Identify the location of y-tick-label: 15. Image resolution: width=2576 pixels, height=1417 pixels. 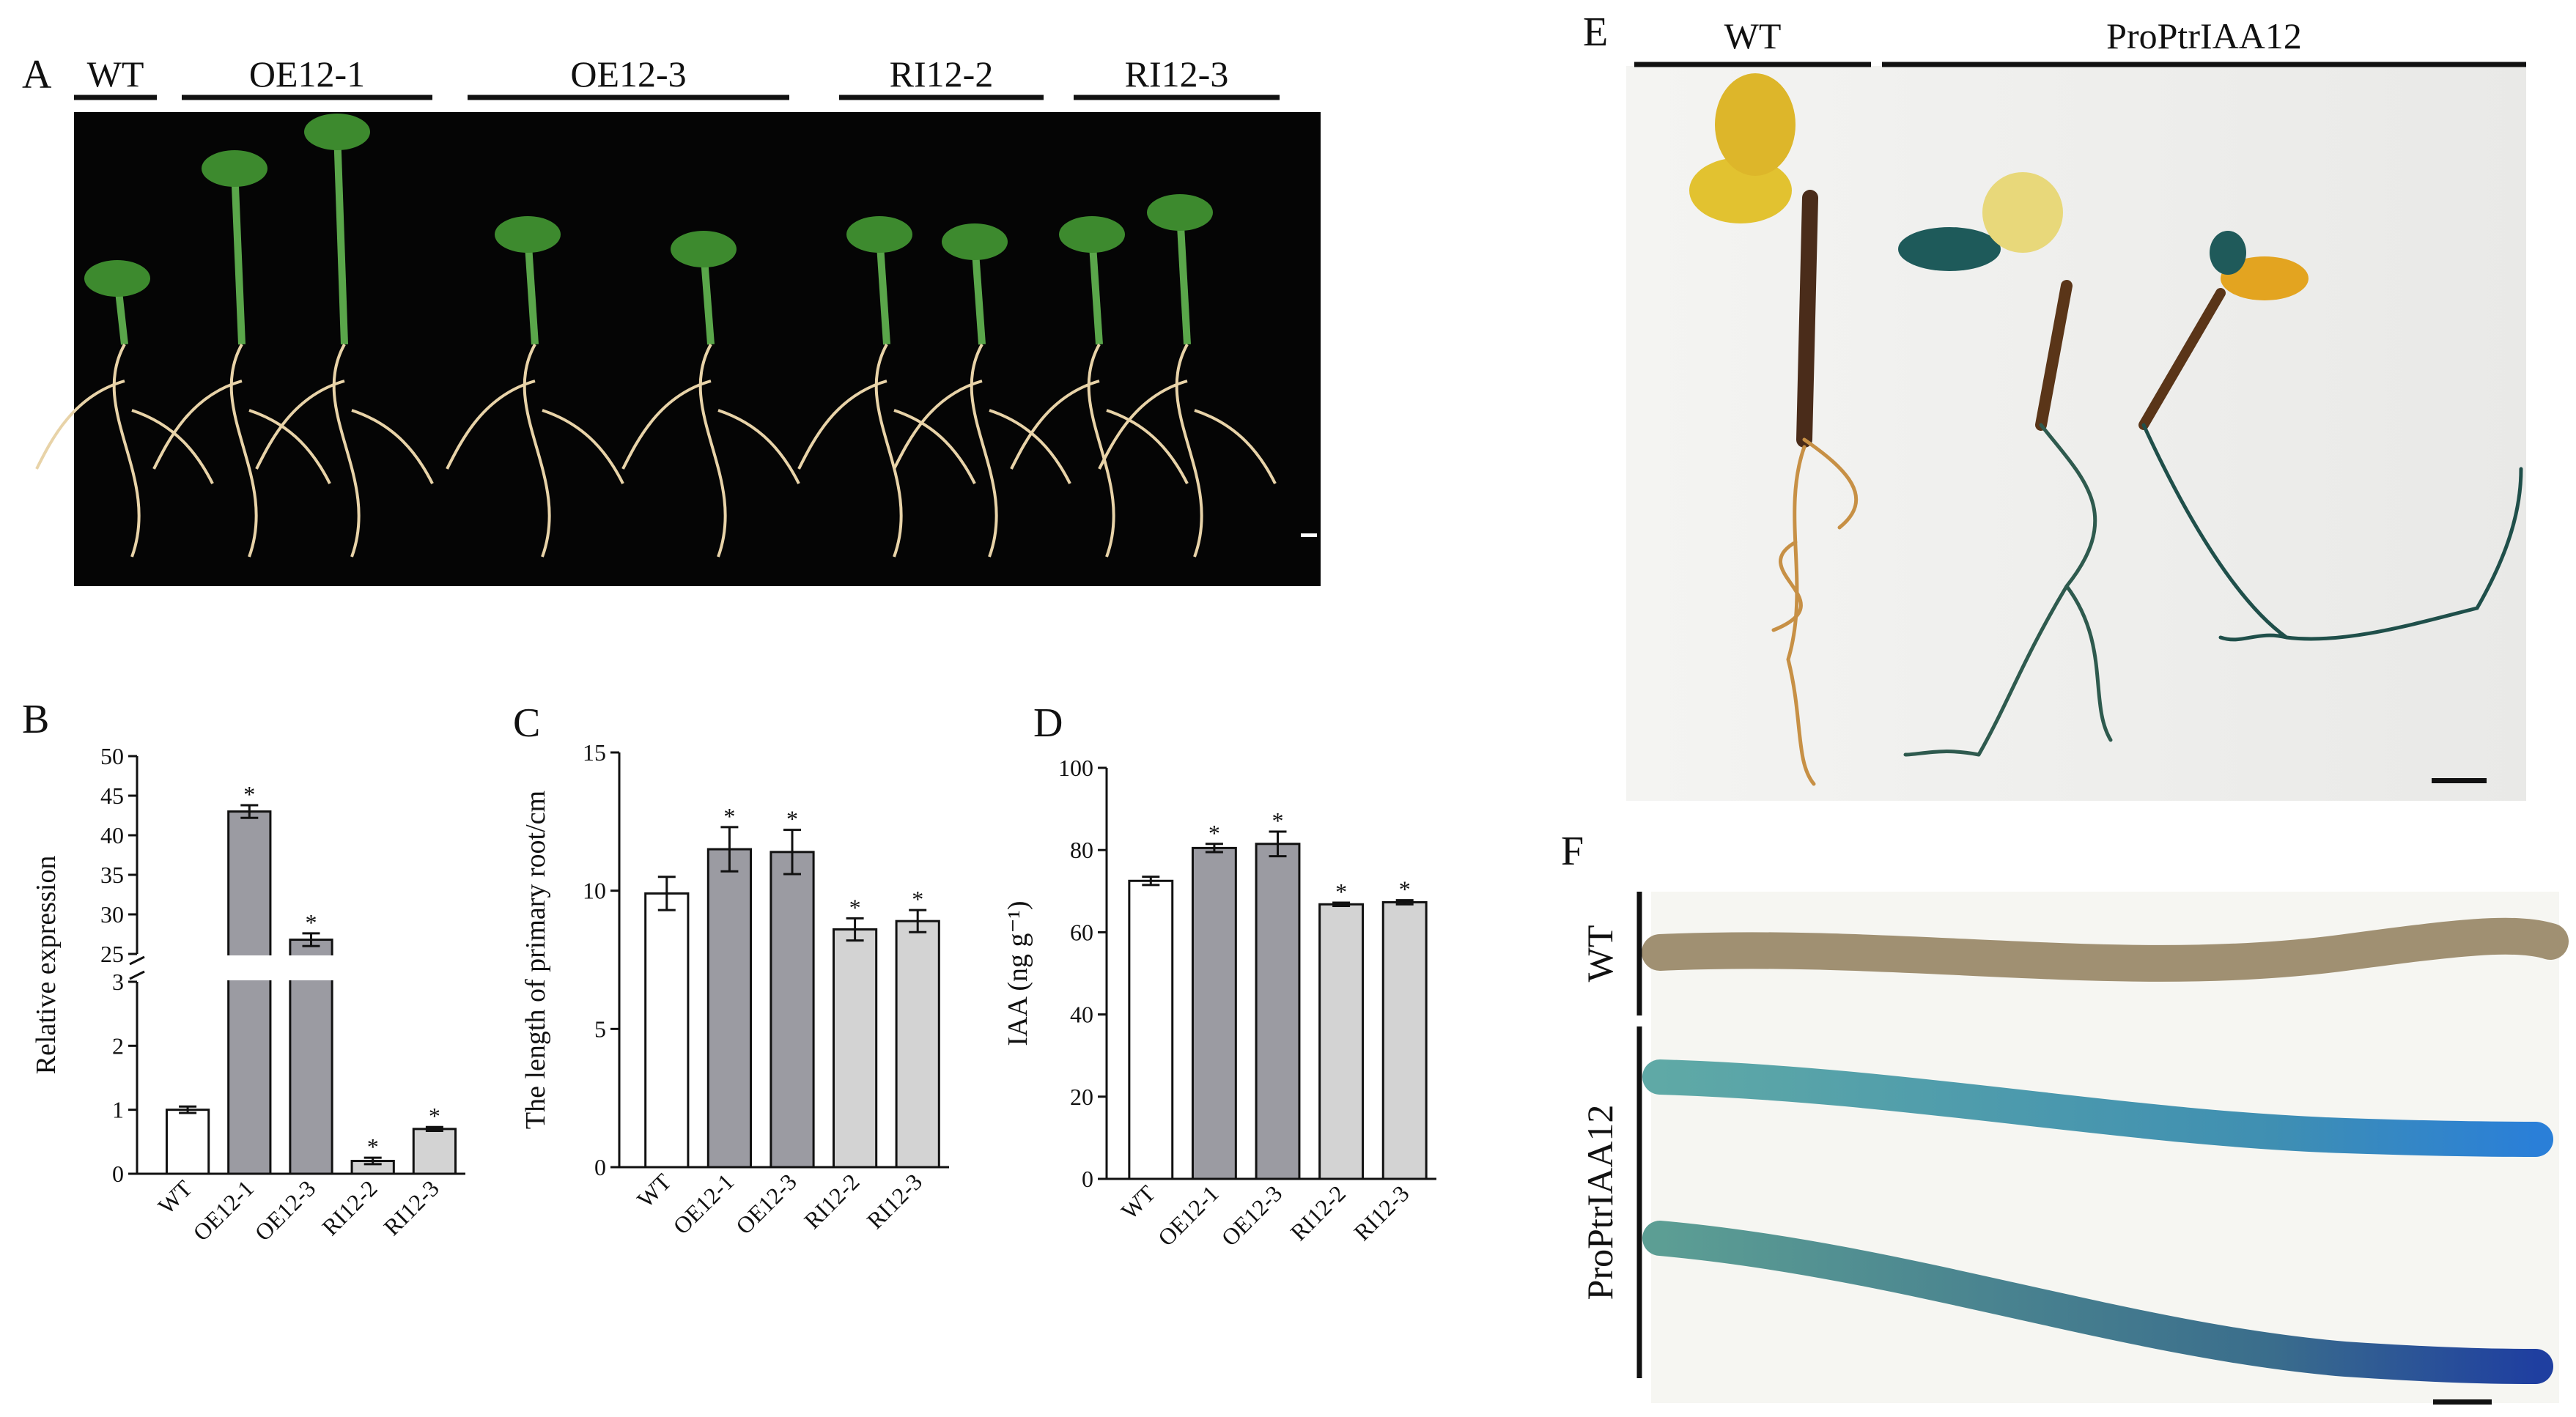
(594, 752).